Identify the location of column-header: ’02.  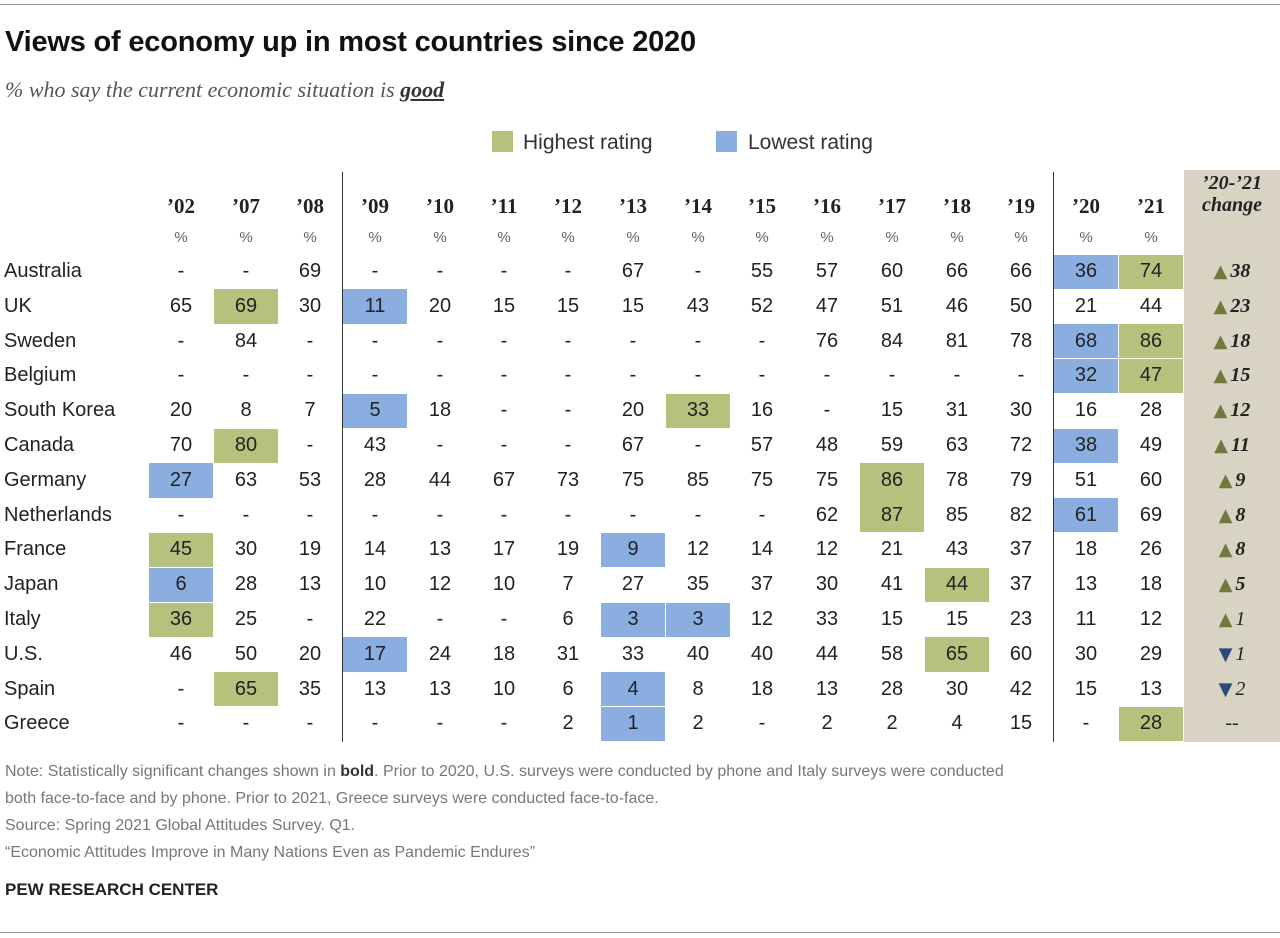
(181, 206).